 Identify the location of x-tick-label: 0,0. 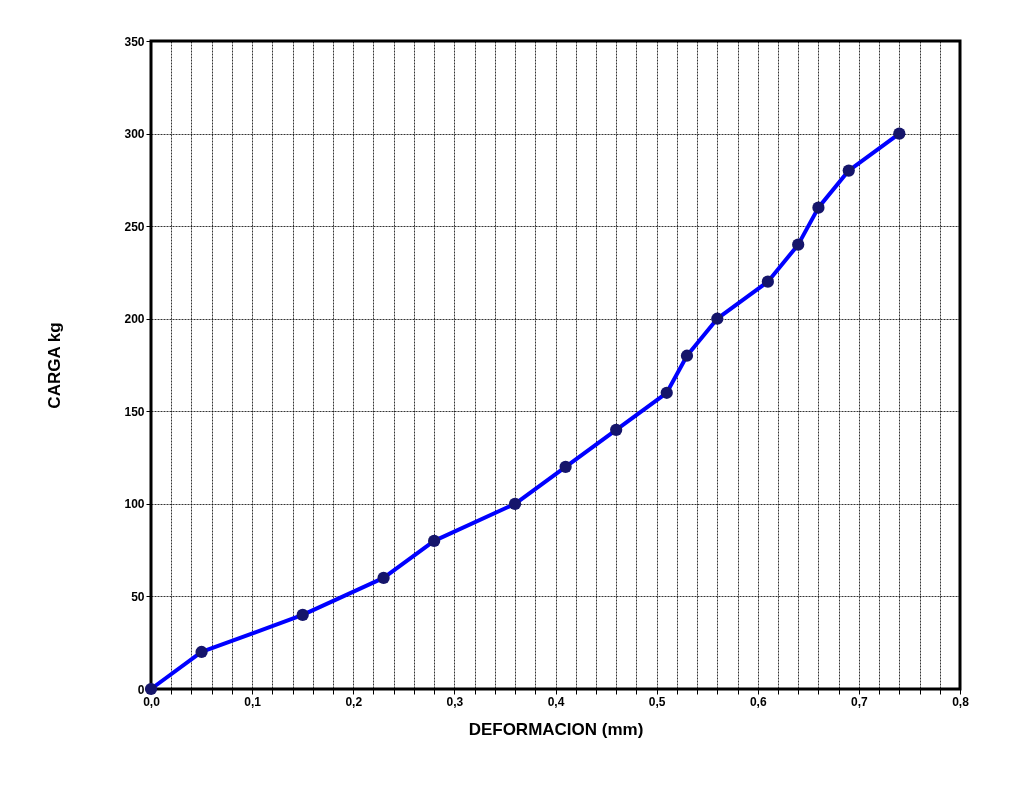
(152, 701).